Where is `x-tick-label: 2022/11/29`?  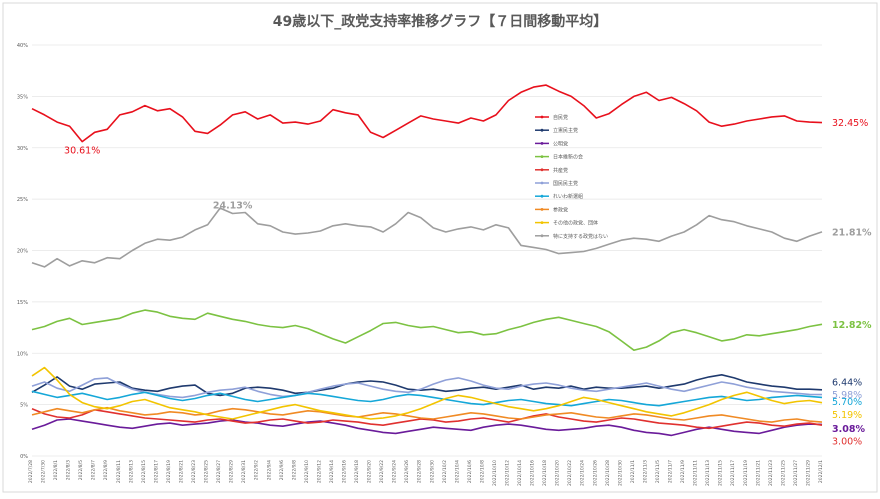
x-tick-label: 2022/11/29 is located at coordinates (808, 473).